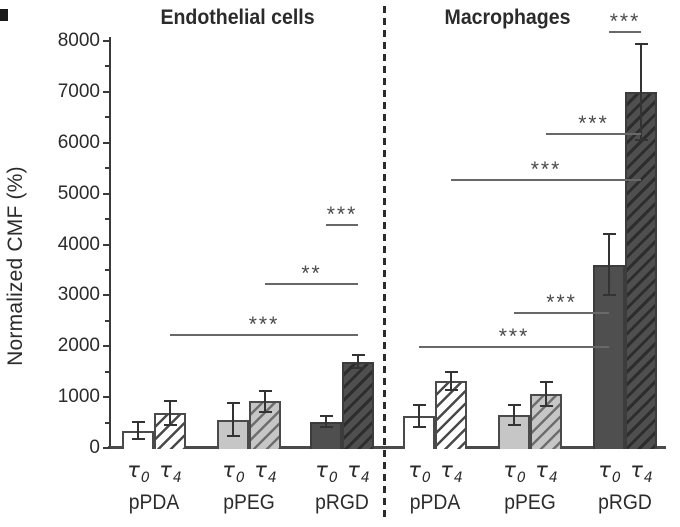  What do you see at coordinates (625, 502) in the screenshot?
I see `x-group-label: pRGD` at bounding box center [625, 502].